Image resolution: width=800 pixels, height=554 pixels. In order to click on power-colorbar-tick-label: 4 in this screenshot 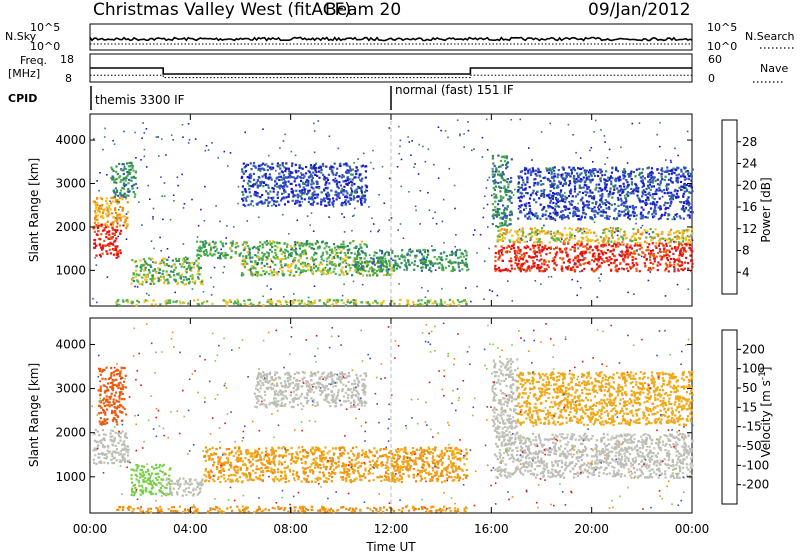, I will do `click(746, 272)`.